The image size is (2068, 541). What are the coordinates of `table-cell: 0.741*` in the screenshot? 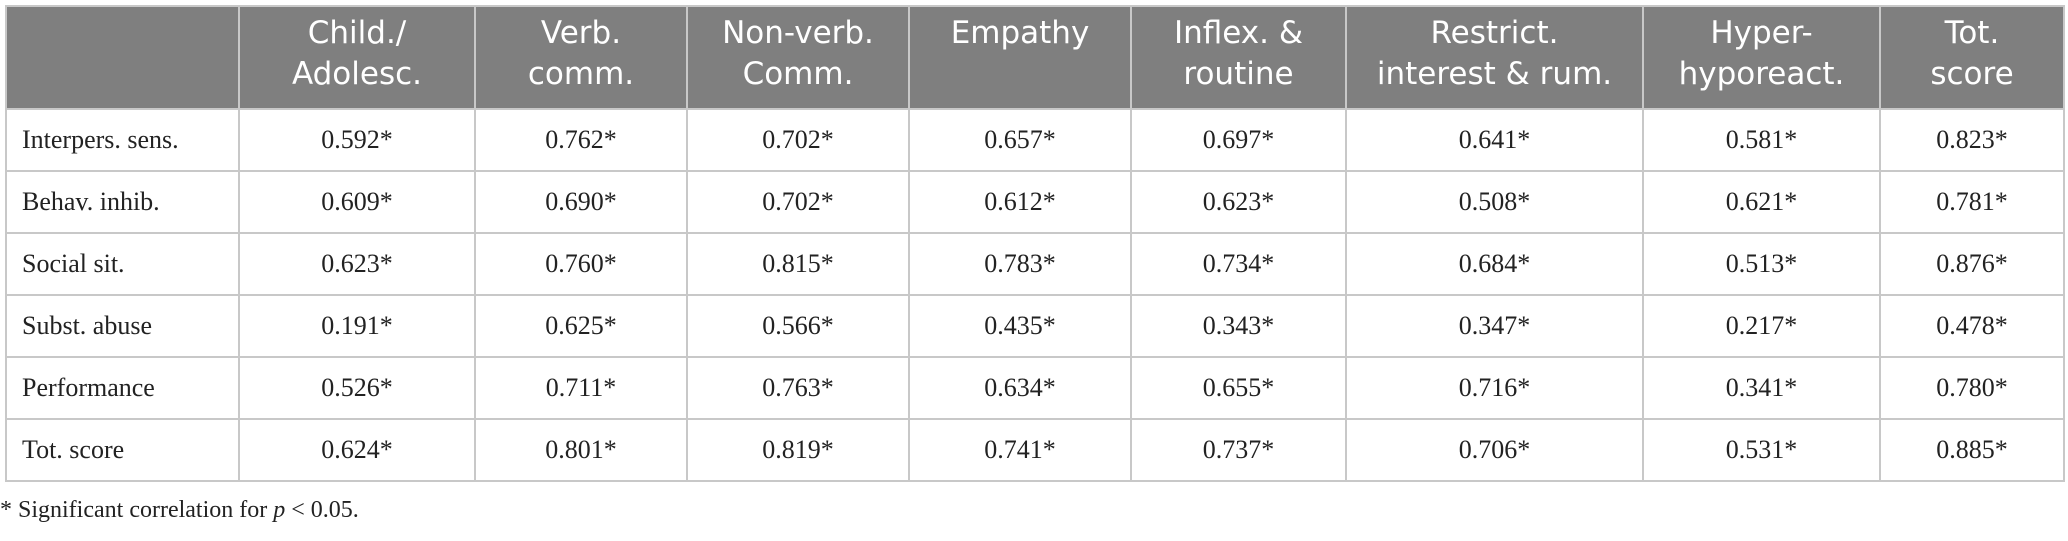 It's located at (1020, 450).